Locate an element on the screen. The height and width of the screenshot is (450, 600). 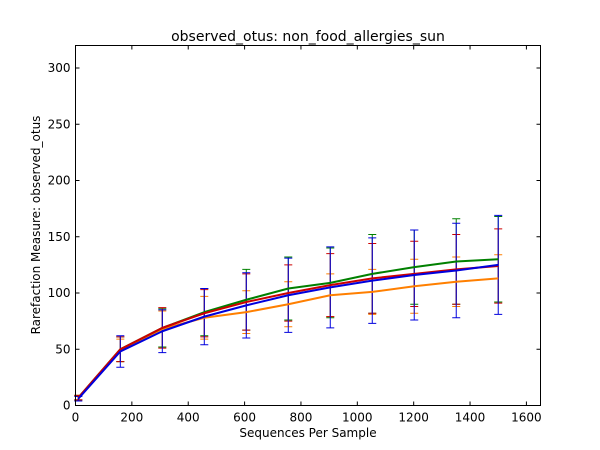
y-tick-label: 100 is located at coordinates (59, 293).